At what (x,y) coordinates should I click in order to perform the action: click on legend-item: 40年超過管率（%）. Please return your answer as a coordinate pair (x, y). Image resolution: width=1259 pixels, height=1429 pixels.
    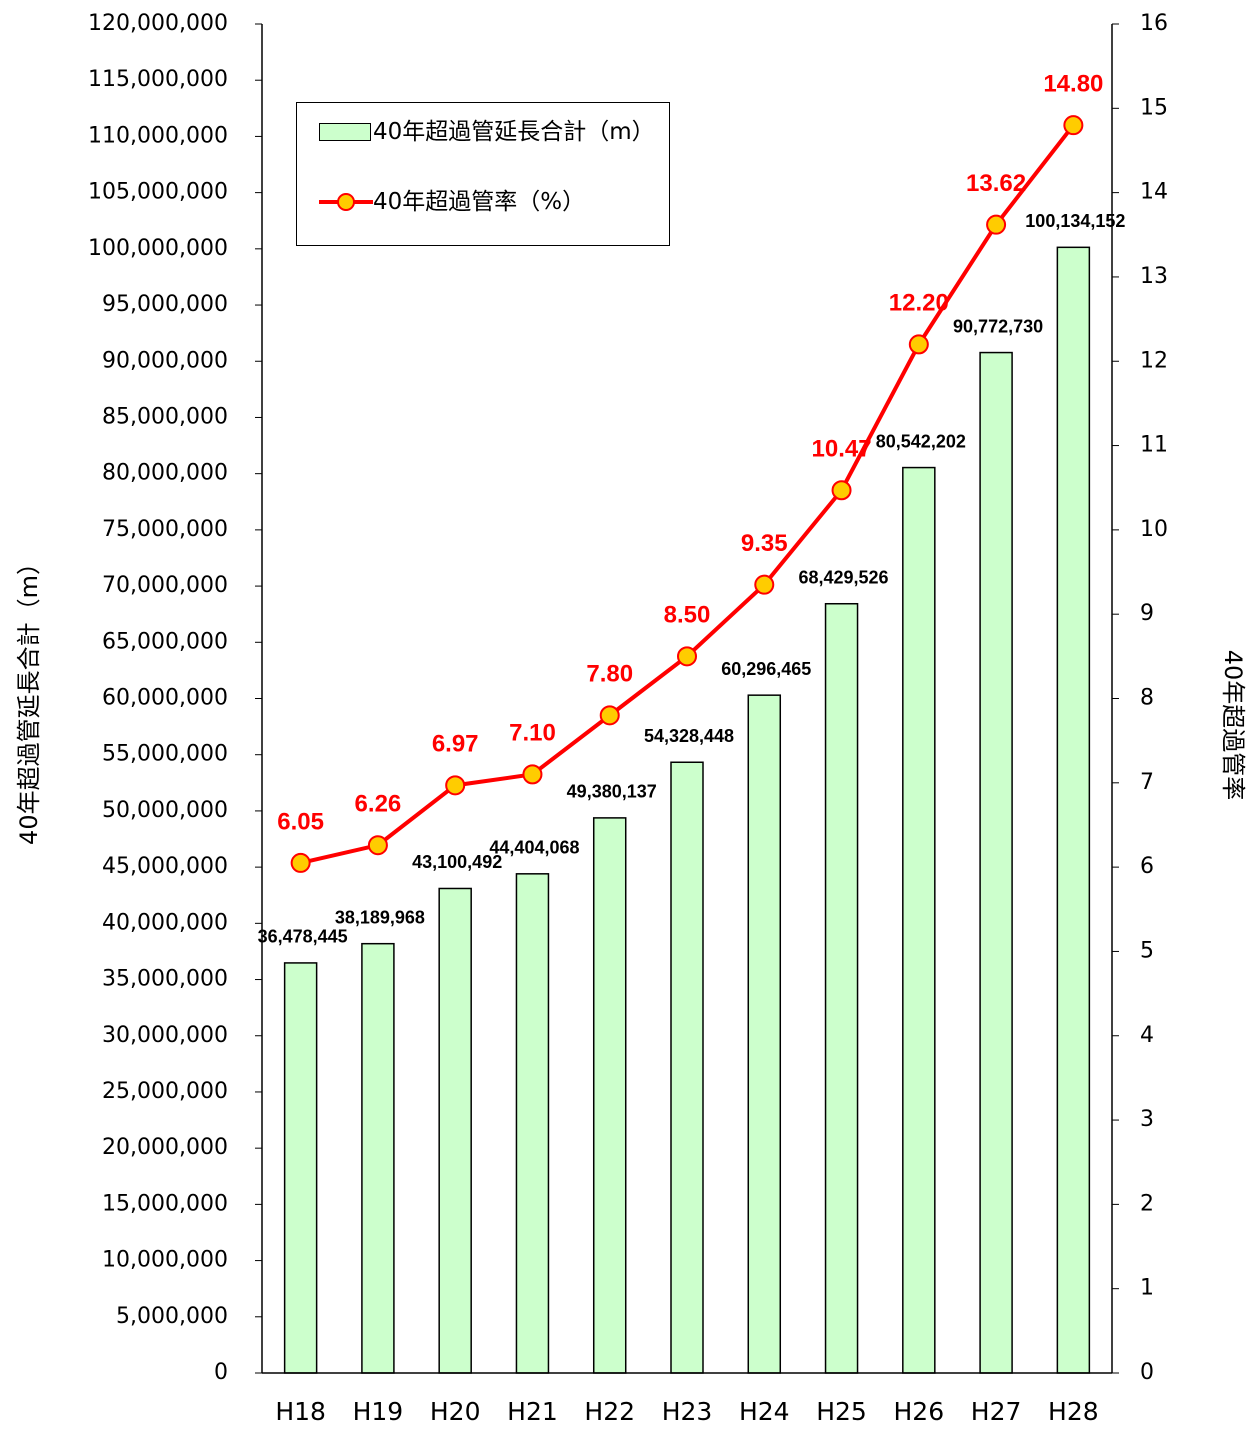
    Looking at the image, I should click on (486, 202).